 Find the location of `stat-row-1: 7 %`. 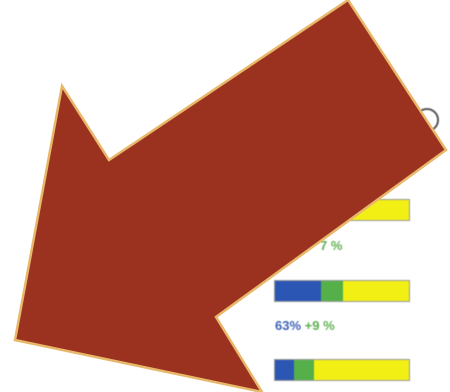

stat-row-1: 7 % is located at coordinates (331, 245).